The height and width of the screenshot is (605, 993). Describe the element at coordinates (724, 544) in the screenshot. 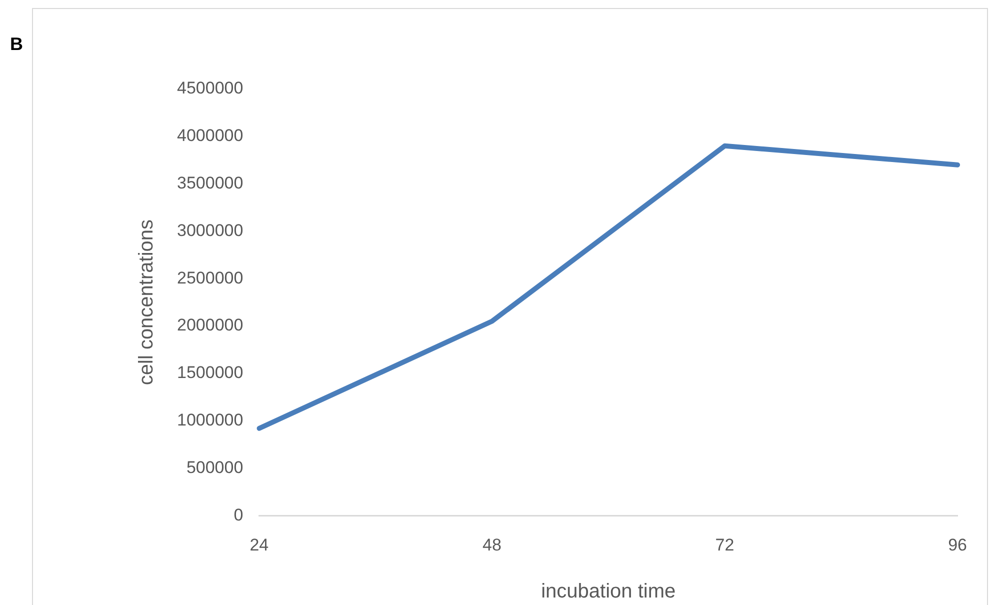

I see `x-tick-label: 72` at that location.